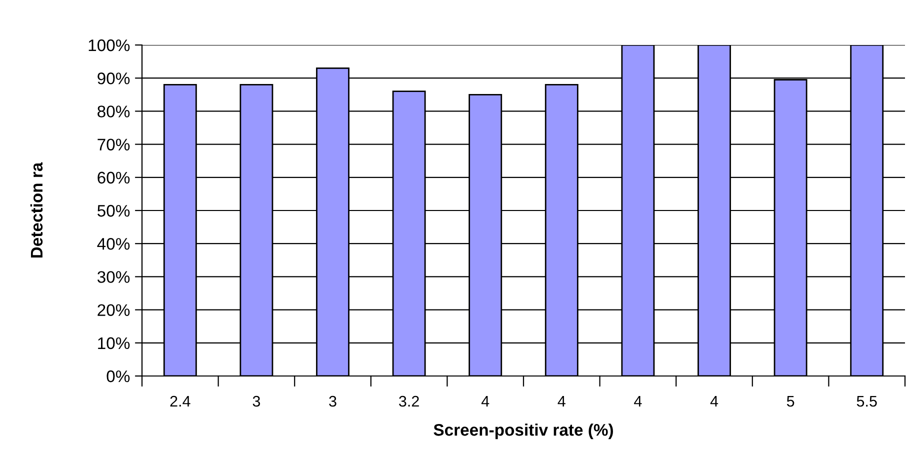 The height and width of the screenshot is (450, 911). I want to click on y-tick-label: 40%, so click(113, 244).